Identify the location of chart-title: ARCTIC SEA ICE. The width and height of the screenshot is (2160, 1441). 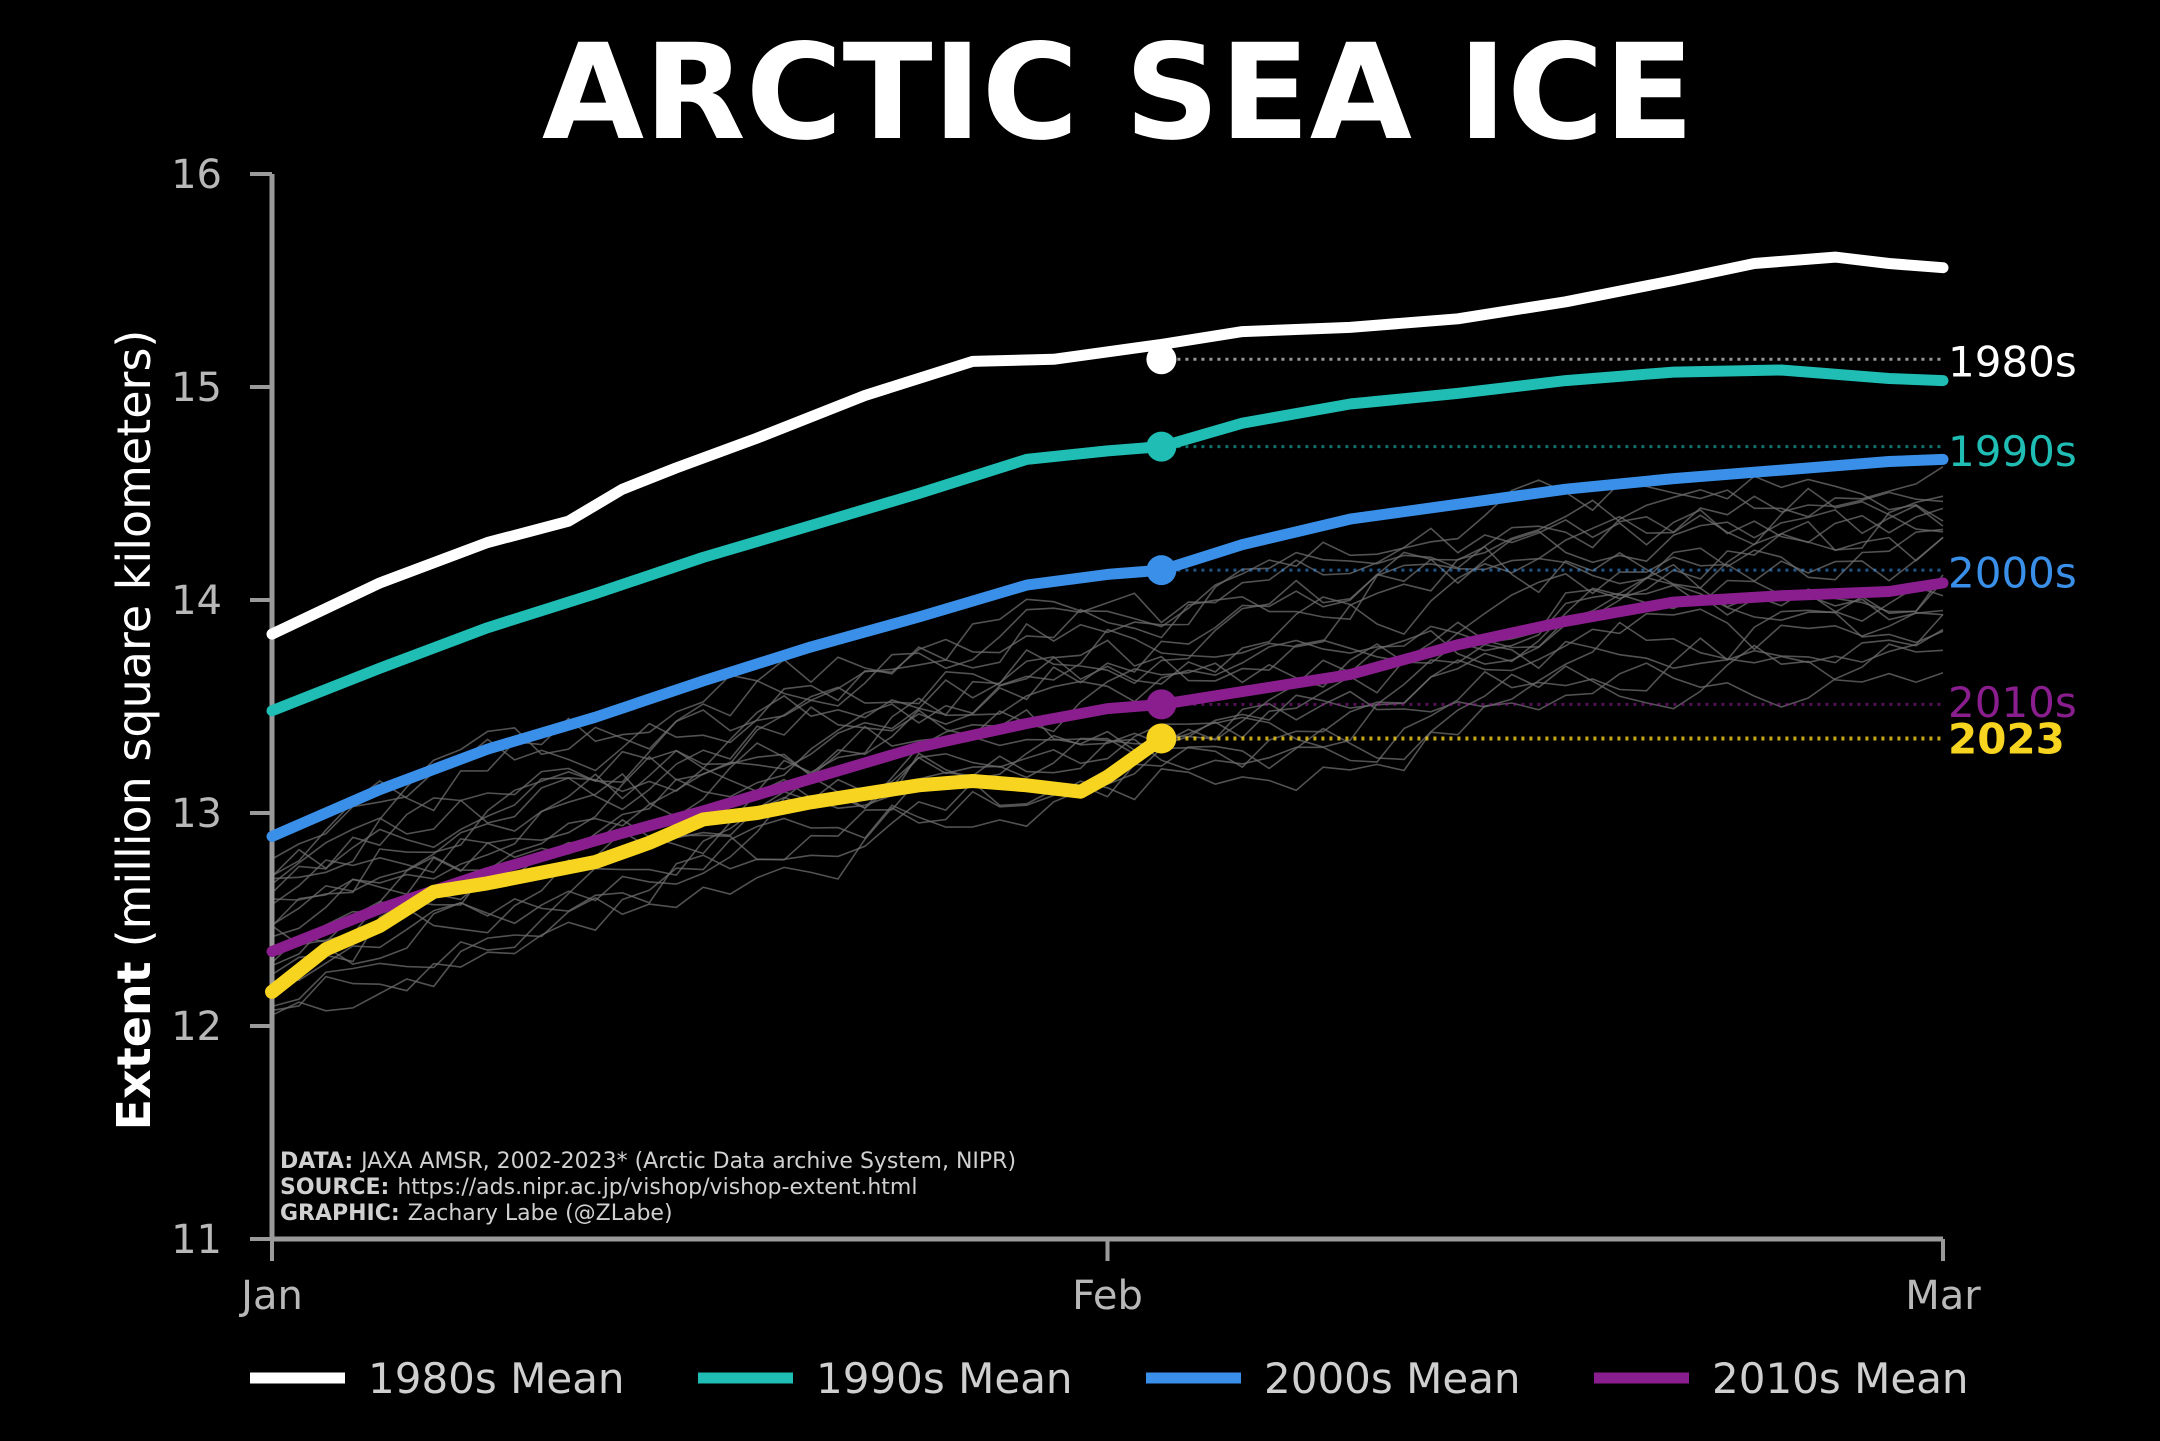
(1118, 93).